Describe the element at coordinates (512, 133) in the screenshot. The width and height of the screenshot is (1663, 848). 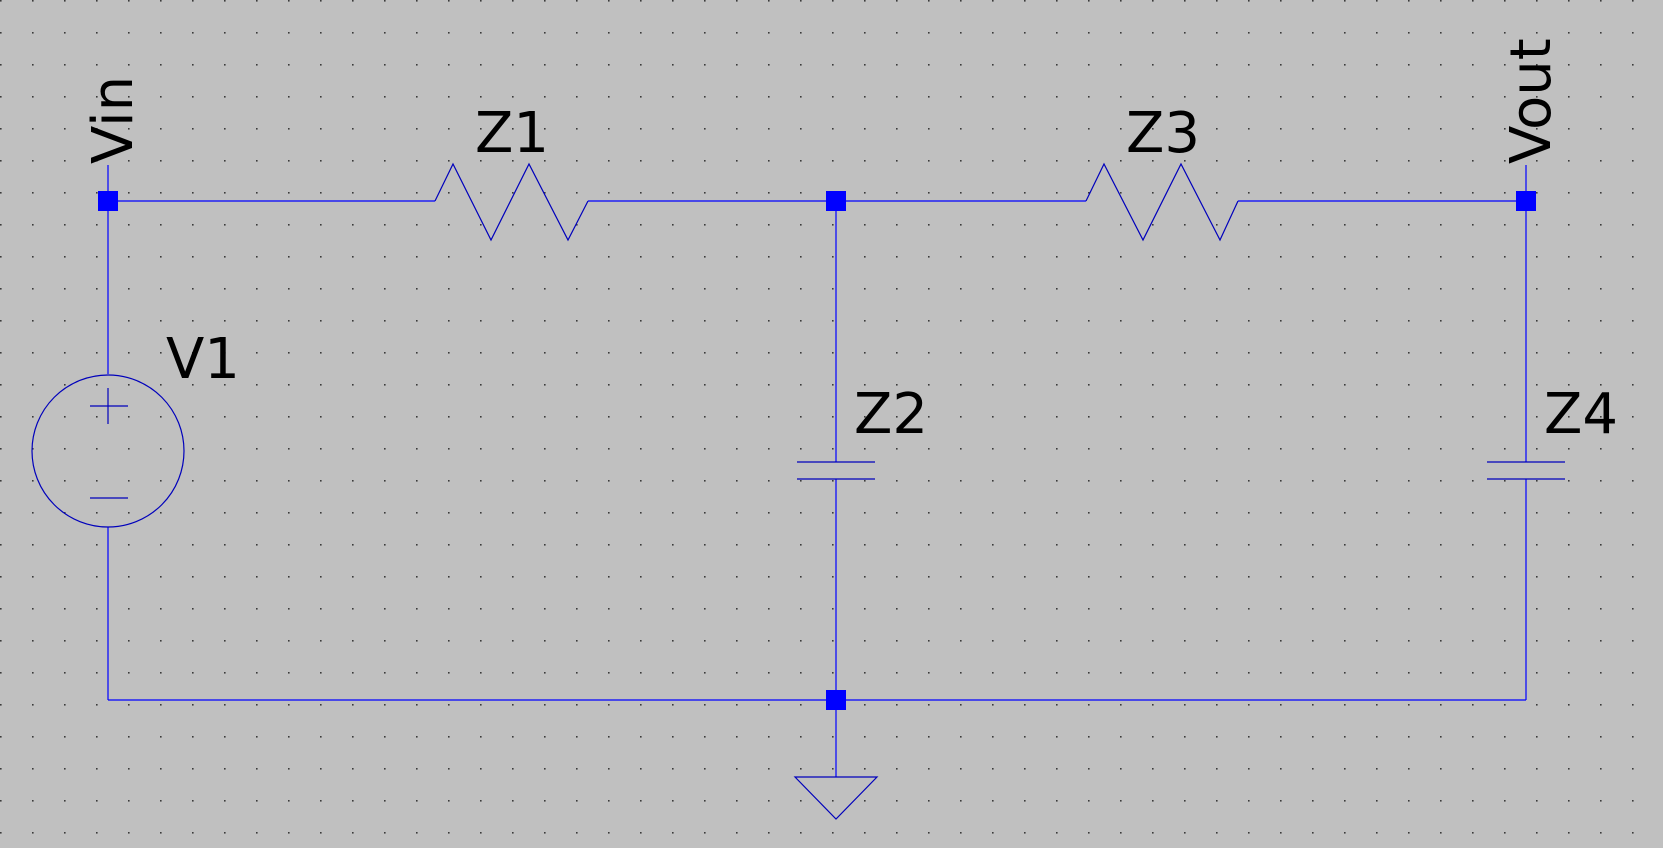
I see `label-z1: Z1` at that location.